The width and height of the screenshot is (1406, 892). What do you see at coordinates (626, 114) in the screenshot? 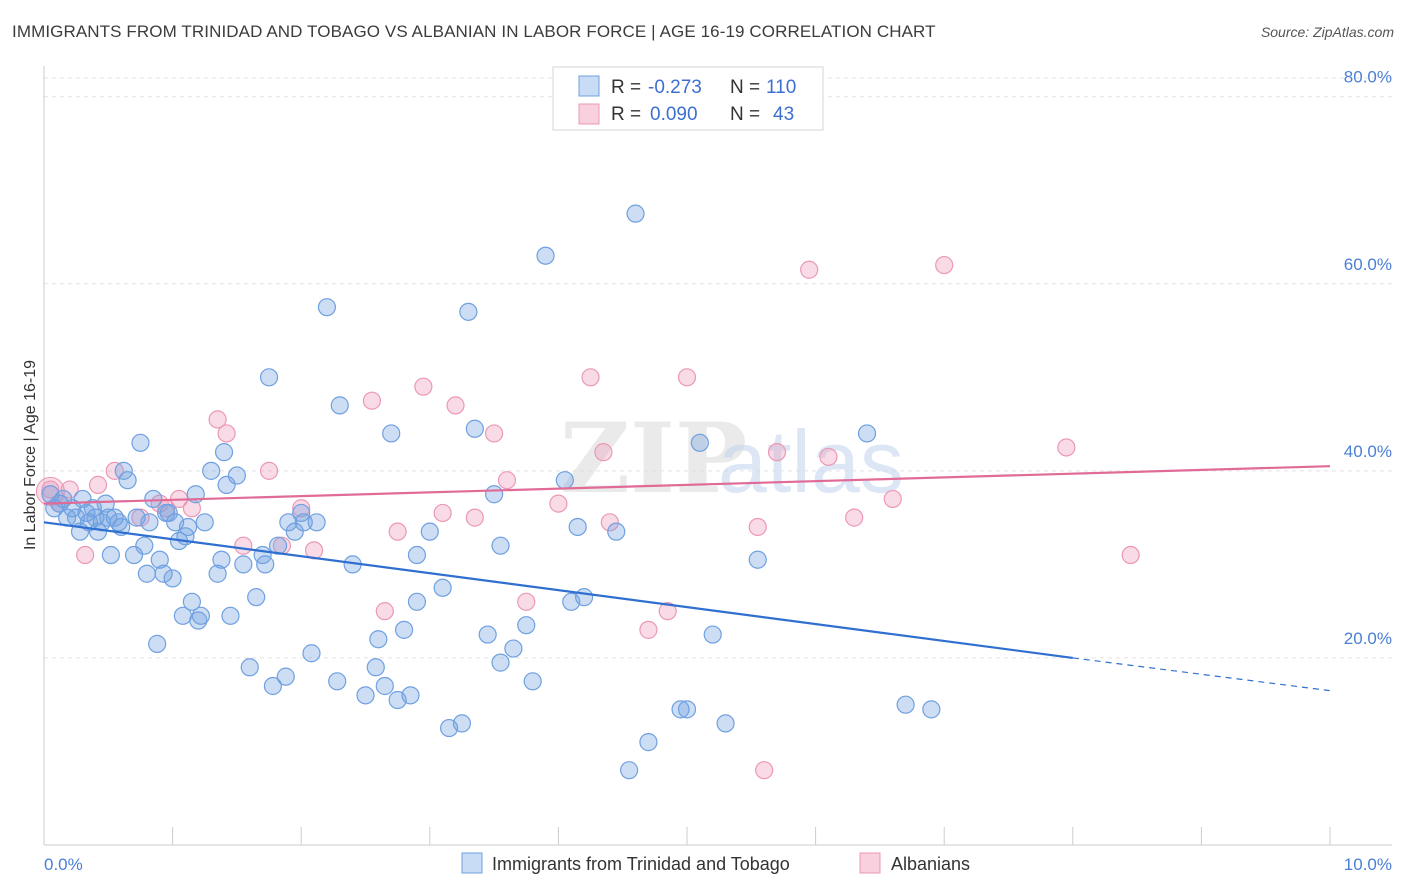
I see `legend-r-label-2: R =` at bounding box center [626, 114].